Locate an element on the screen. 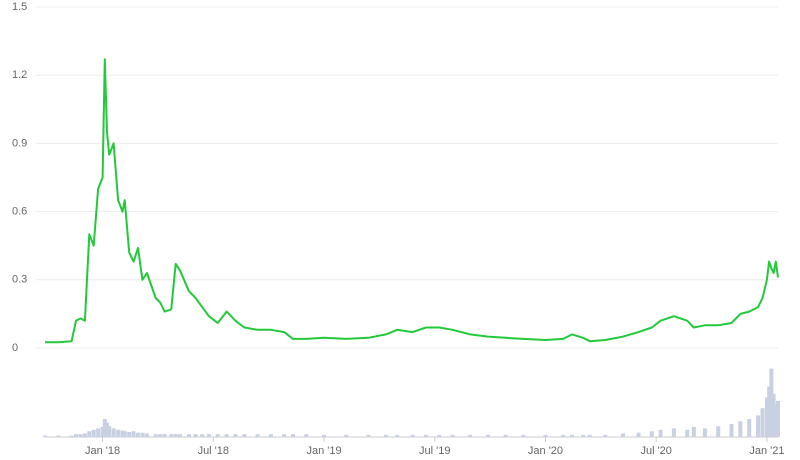 The image size is (800, 460). x-tick-label: Jan '19 is located at coordinates (323, 451).